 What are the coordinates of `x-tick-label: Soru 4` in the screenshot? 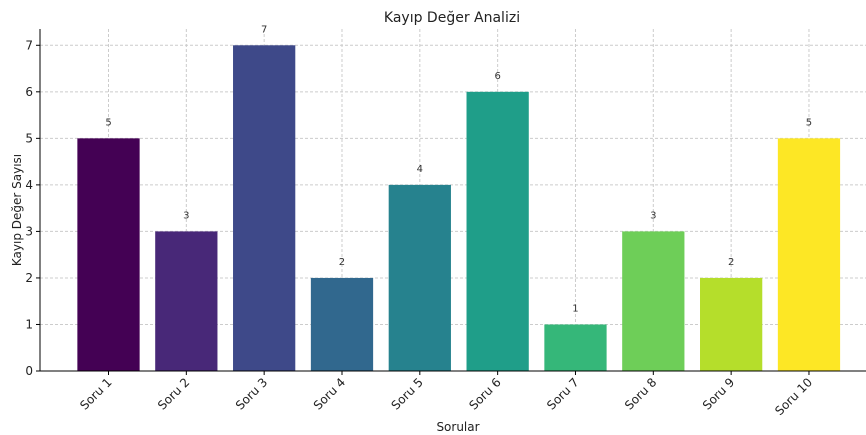 It's located at (329, 393).